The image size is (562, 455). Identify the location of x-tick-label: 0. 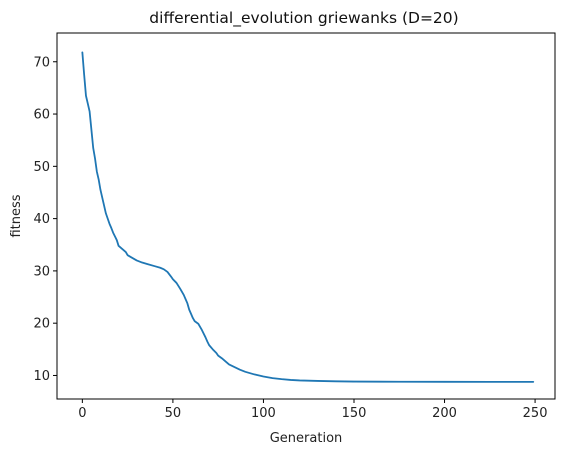
(82, 413).